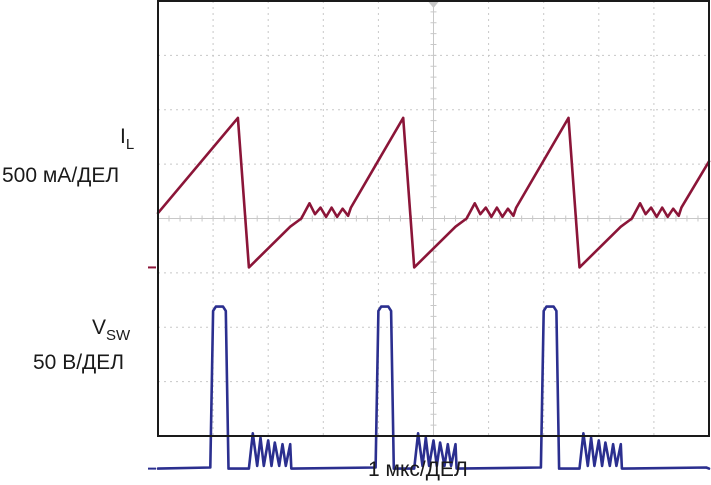 The image size is (711, 485). Describe the element at coordinates (152, 368) in the screenshot. I see `channel-markers` at that location.